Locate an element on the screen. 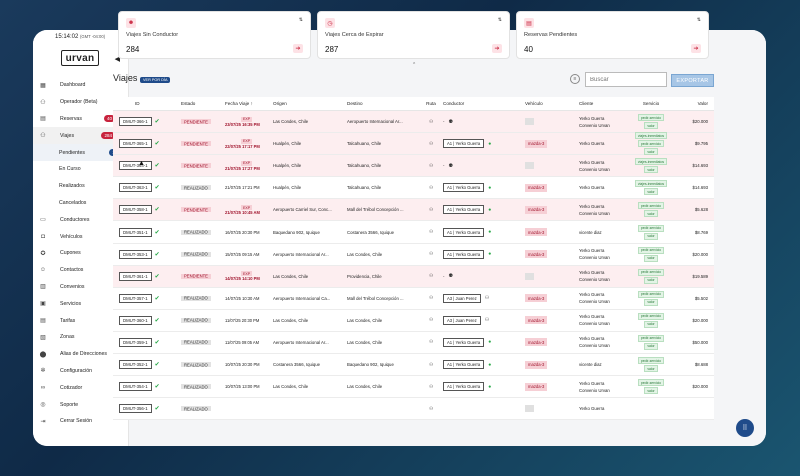 The width and height of the screenshot is (800, 476). card-title: Viajes Cerca de Expirar is located at coordinates (354, 35).